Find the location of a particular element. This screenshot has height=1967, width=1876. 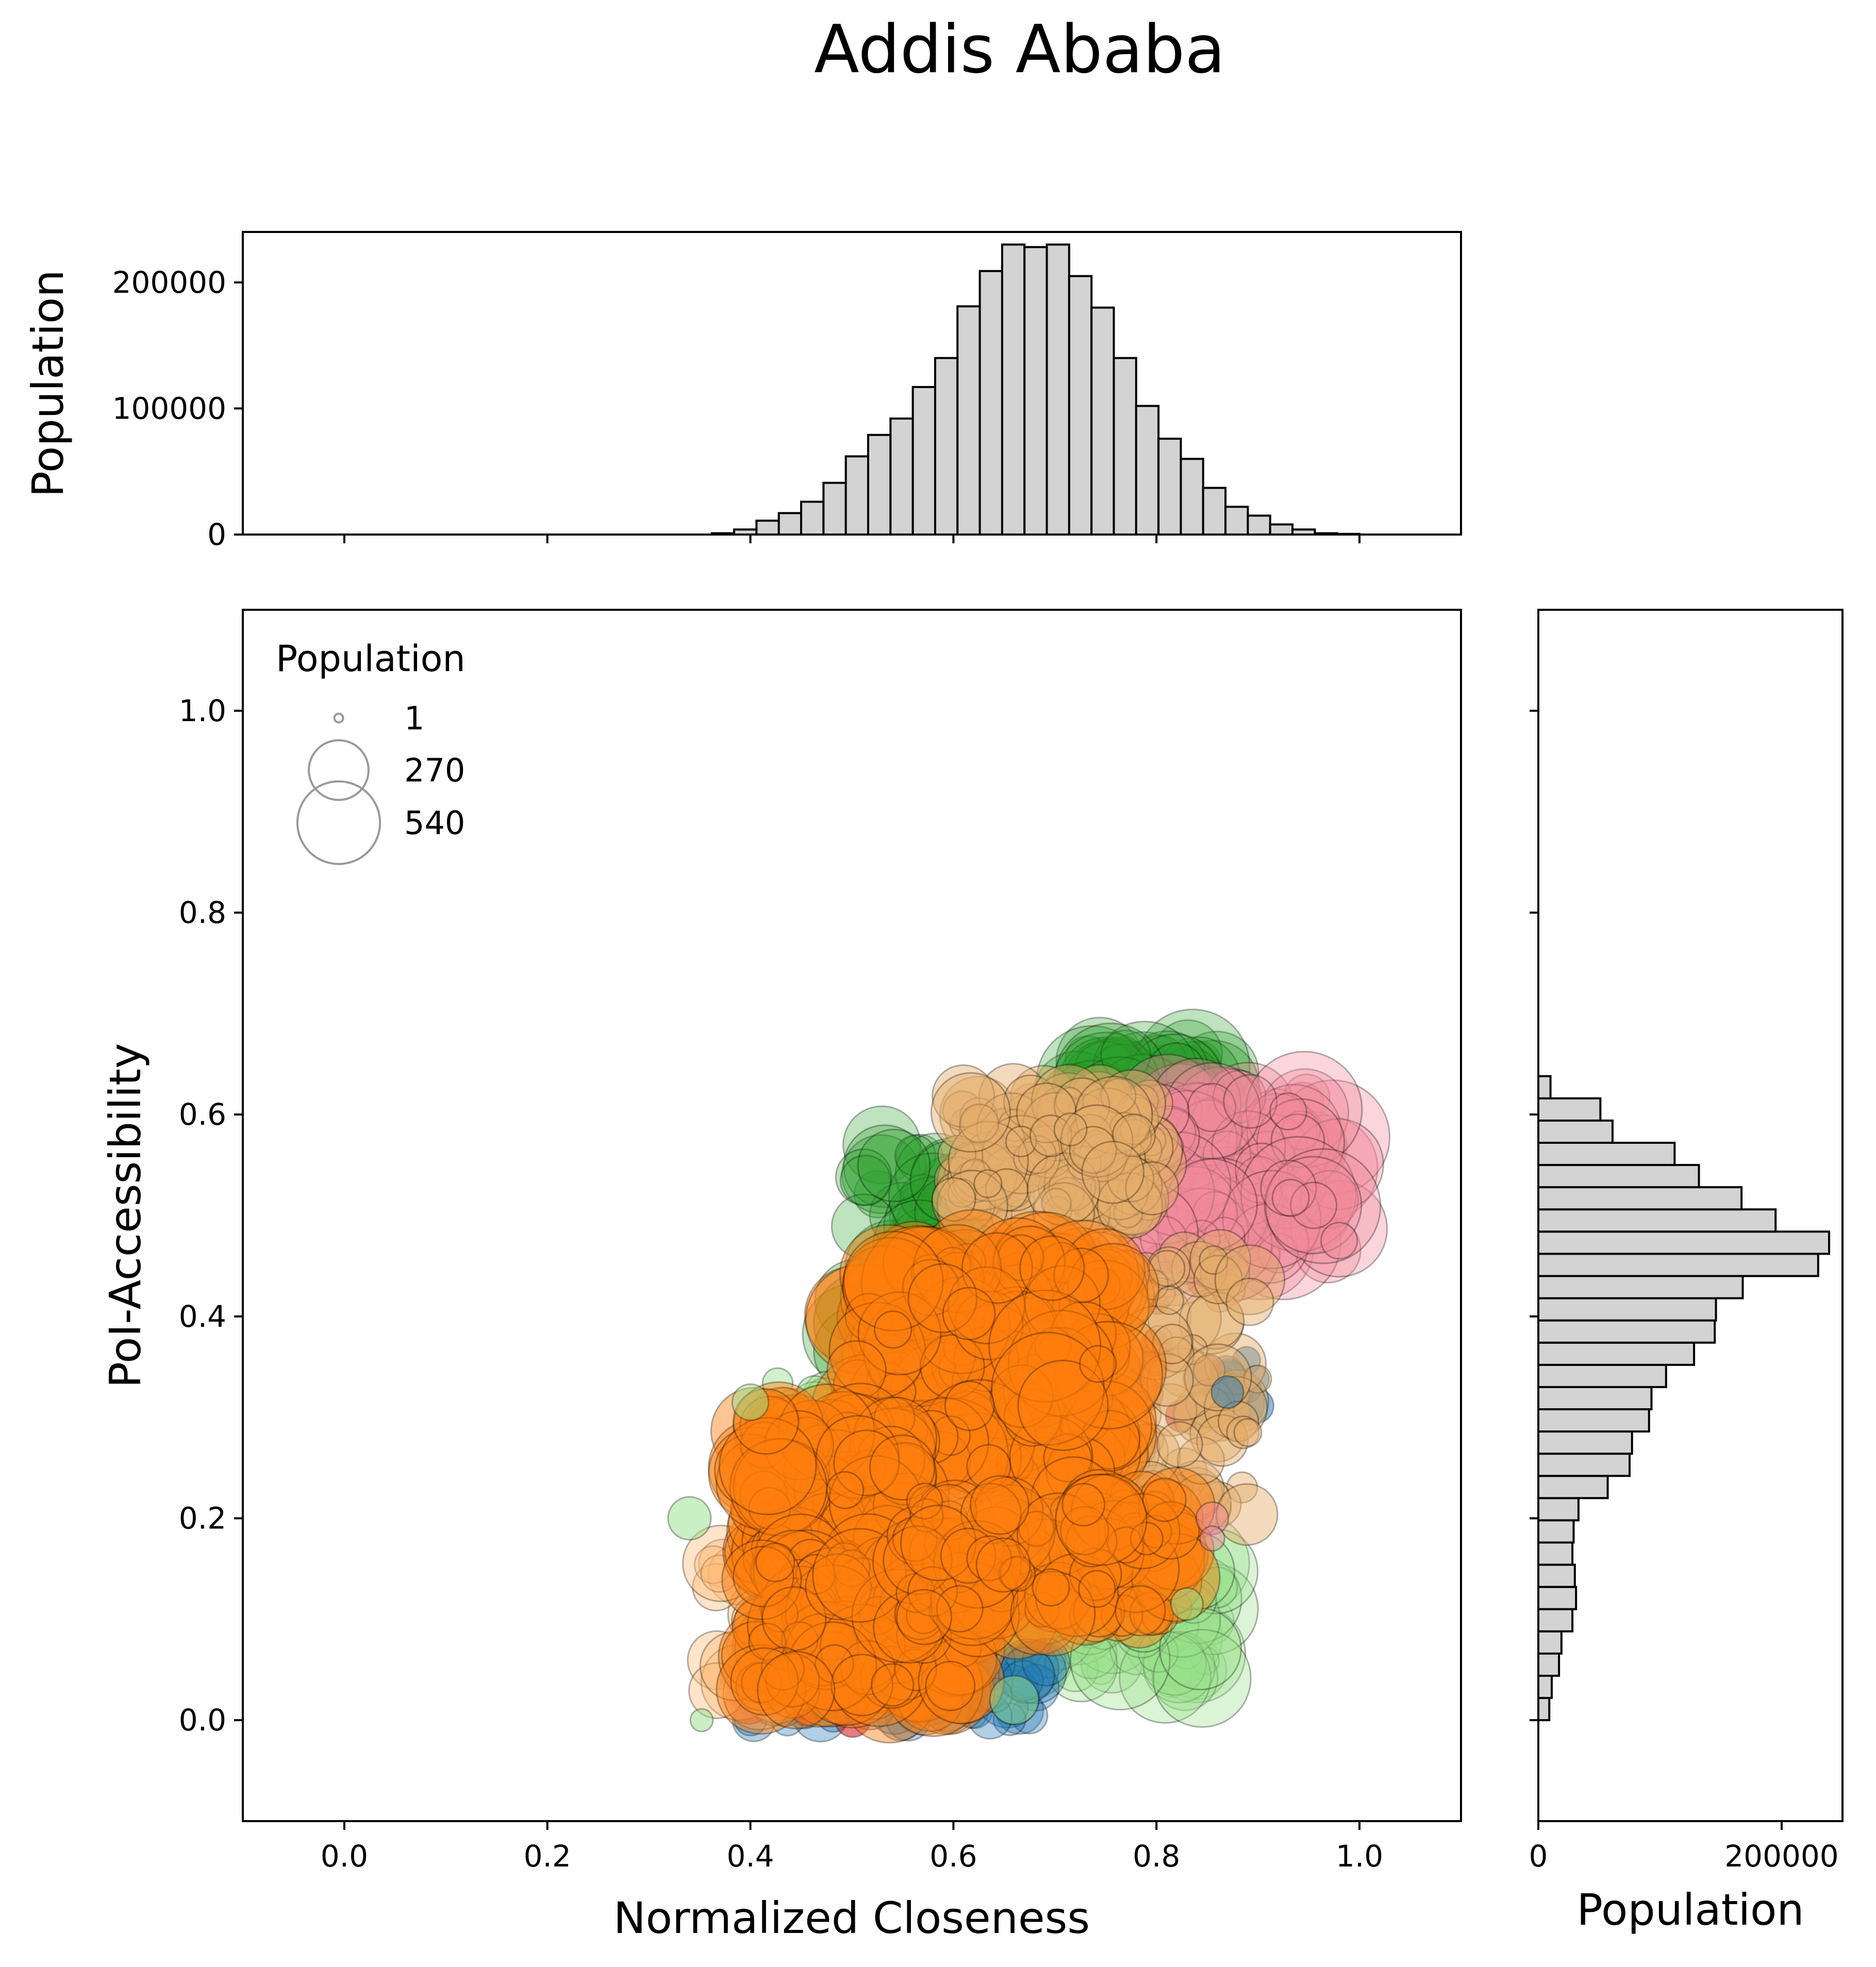

top-histogram-ylabel: Population is located at coordinates (48, 383).